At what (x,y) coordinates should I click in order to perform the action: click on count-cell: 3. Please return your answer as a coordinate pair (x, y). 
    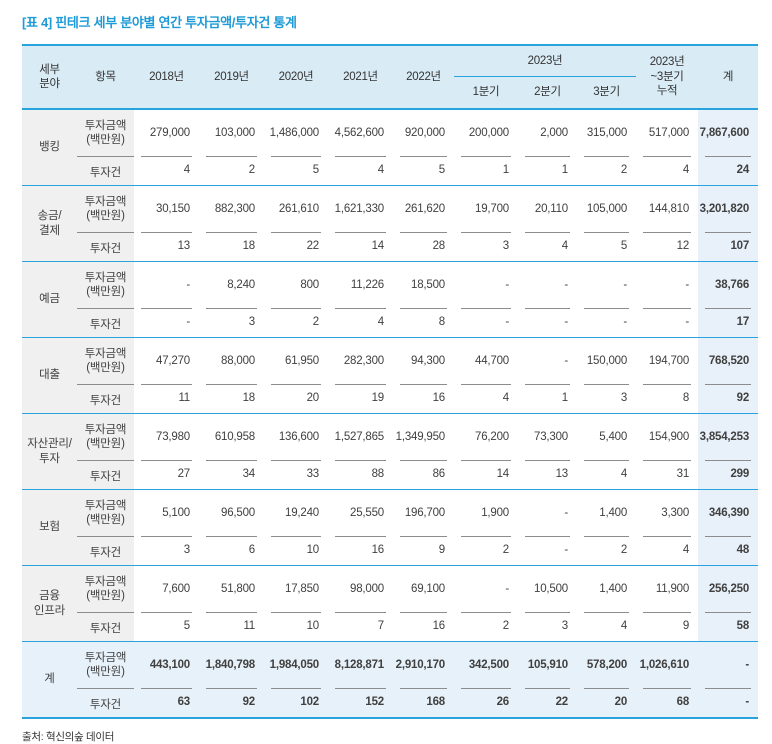
    Looking at the image, I should click on (486, 247).